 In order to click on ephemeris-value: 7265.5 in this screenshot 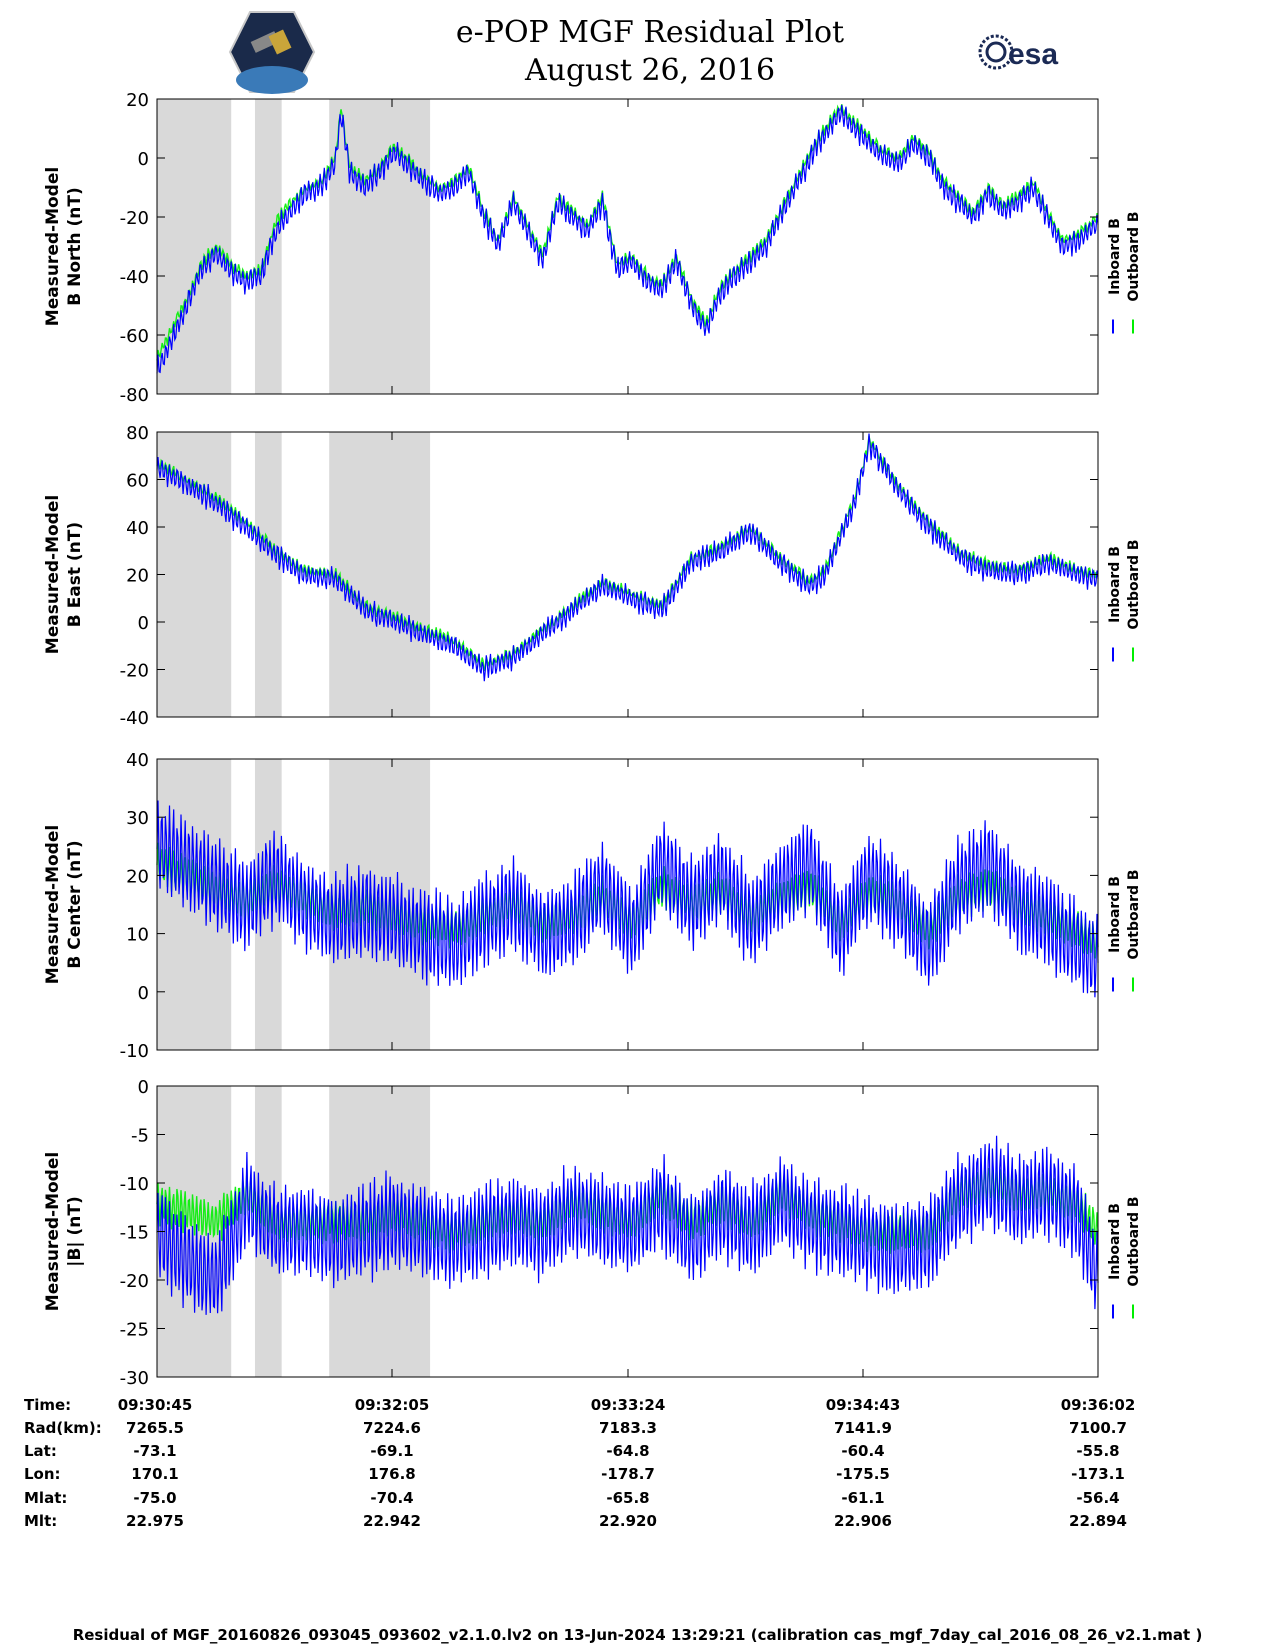, I will do `click(155, 1428)`.